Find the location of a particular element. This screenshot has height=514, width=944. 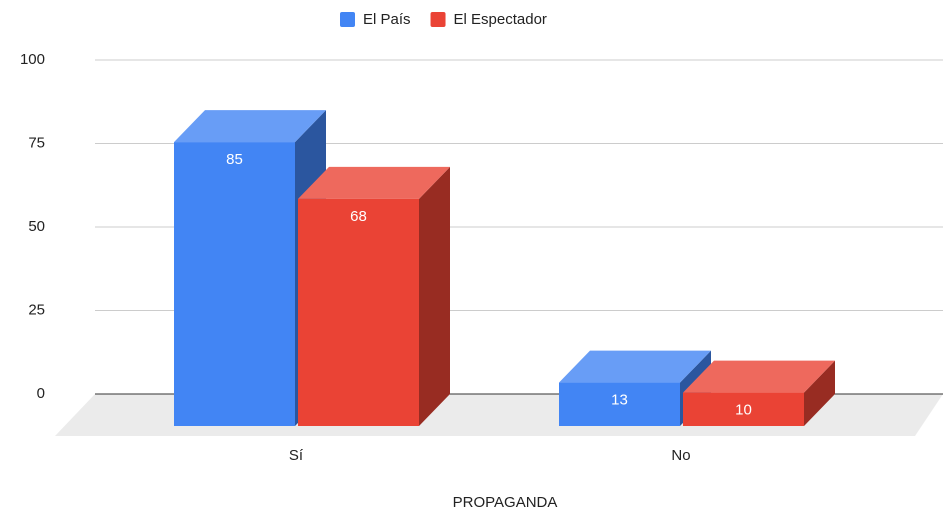

x-tick-label: Sí is located at coordinates (296, 455).